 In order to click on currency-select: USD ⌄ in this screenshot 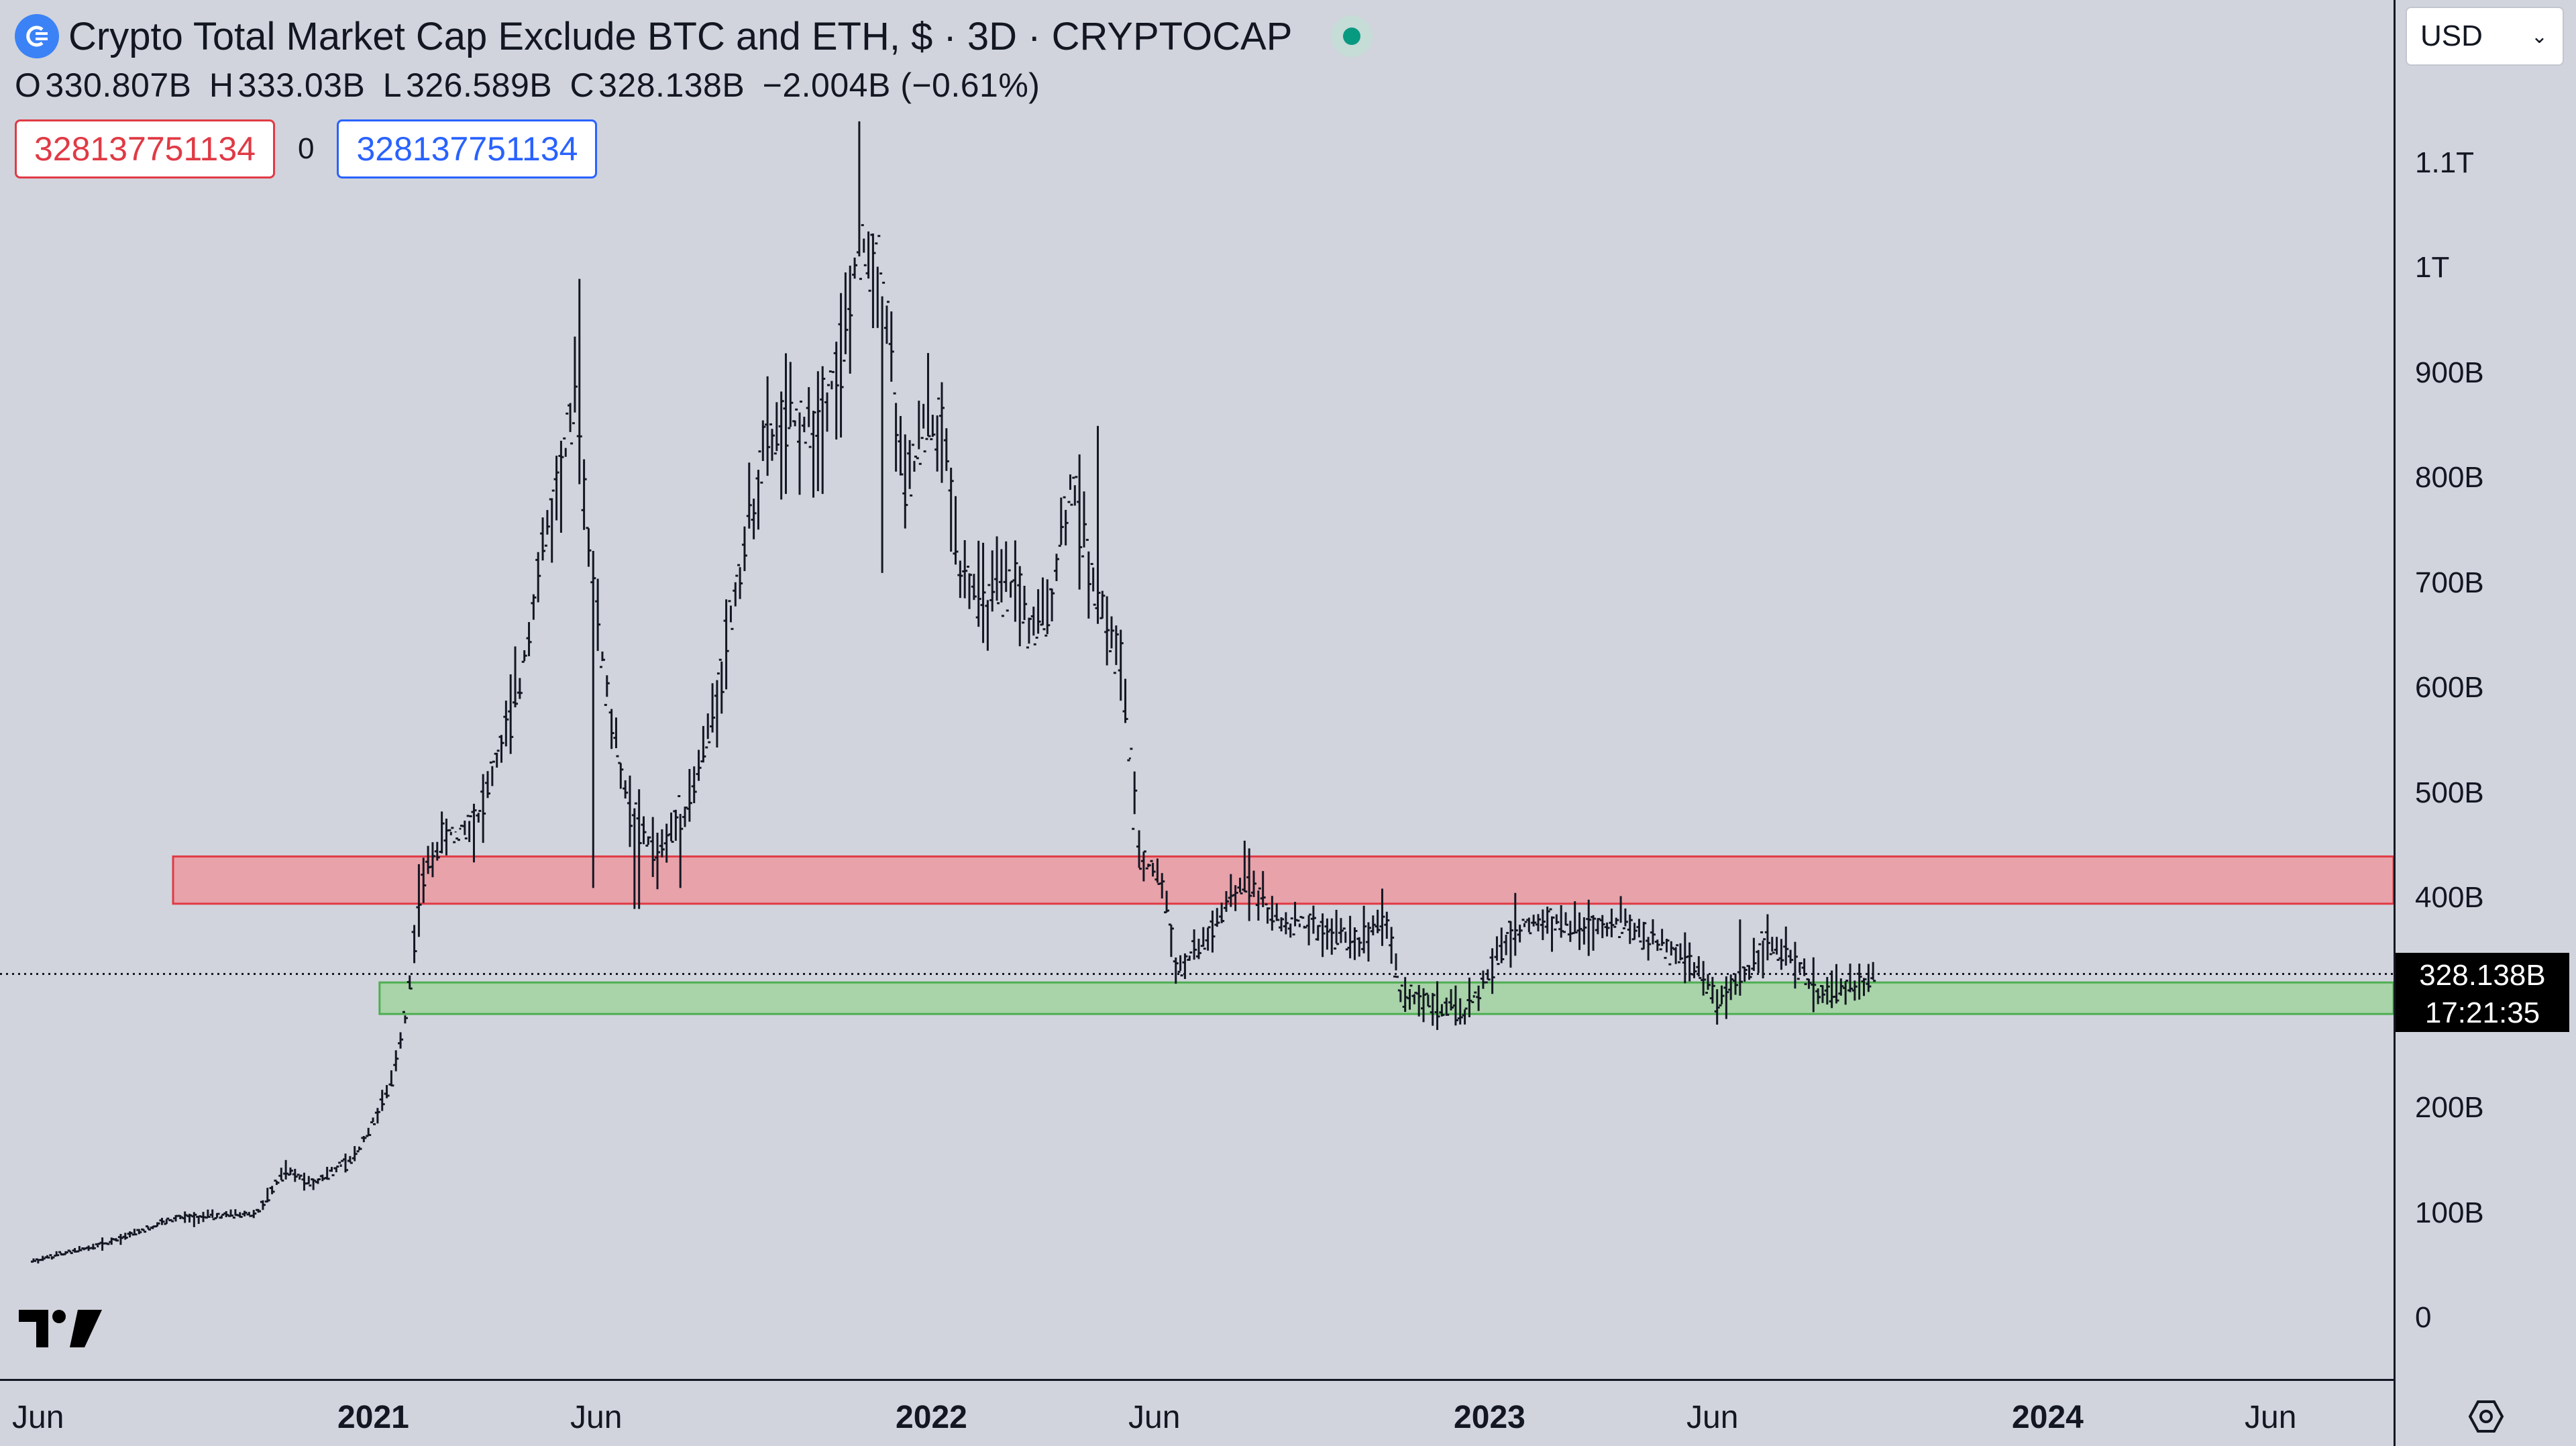, I will do `click(2485, 36)`.